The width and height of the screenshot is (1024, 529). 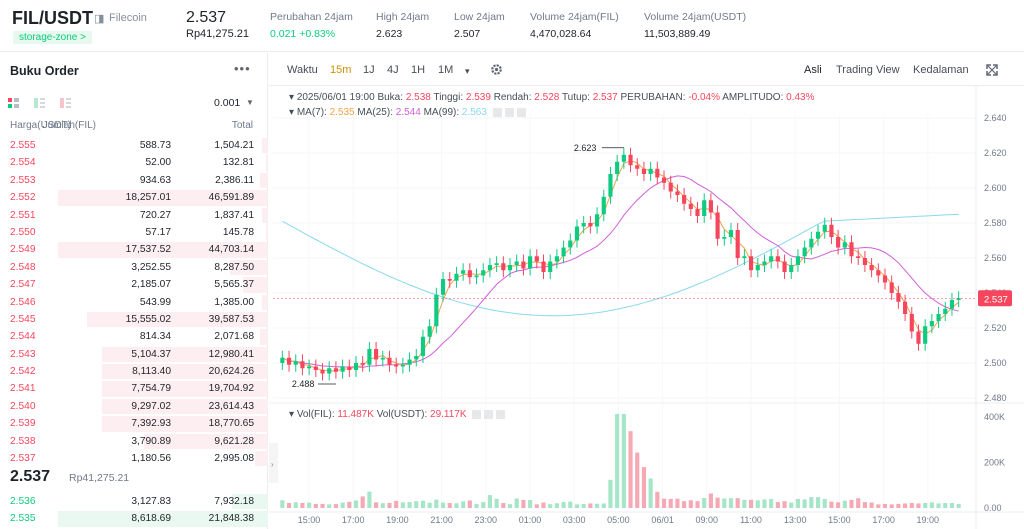 I want to click on pair-name: Filecoin, so click(x=128, y=18).